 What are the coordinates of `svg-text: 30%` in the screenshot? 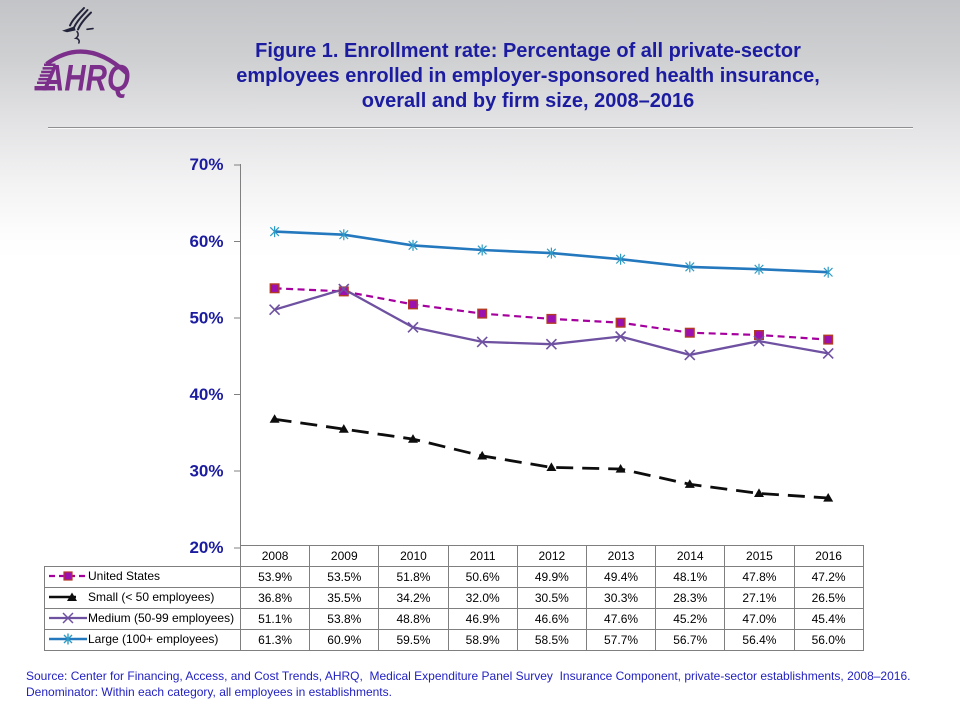 It's located at (206, 470).